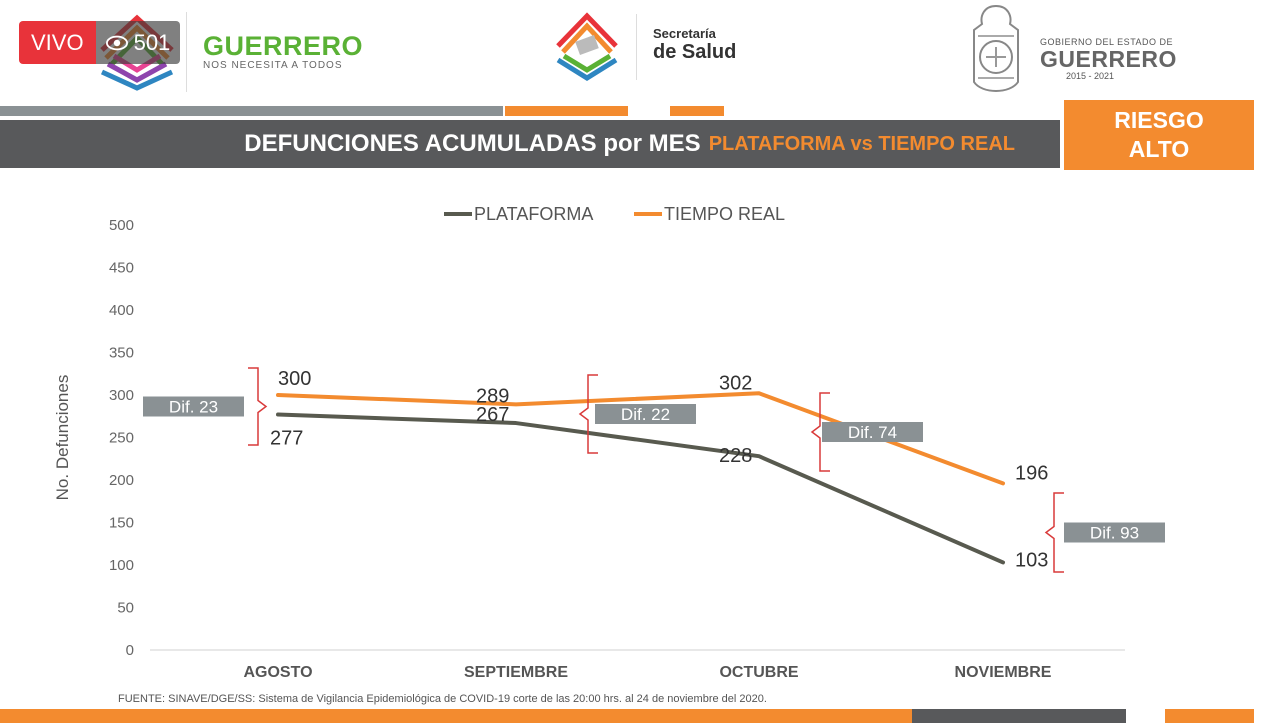 This screenshot has height=723, width=1280. What do you see at coordinates (533, 214) in the screenshot?
I see `legend-label: PLATAFORMA` at bounding box center [533, 214].